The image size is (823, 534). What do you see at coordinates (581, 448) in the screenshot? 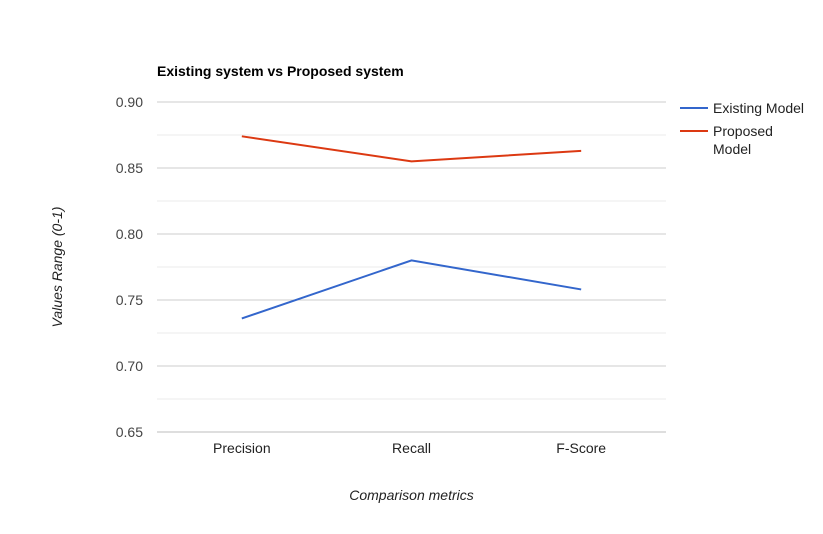
I see `x-tick-label: F-Score` at bounding box center [581, 448].